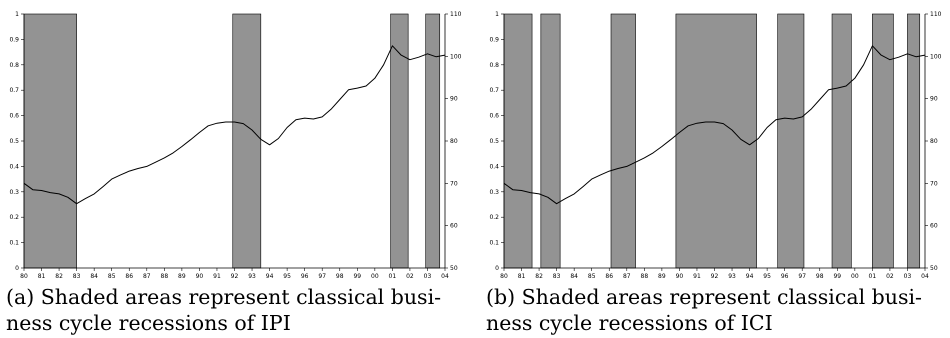 This screenshot has width=950, height=338. Describe the element at coordinates (697, 276) in the screenshot. I see `chart-b-x-tick-label-11: 91` at that location.